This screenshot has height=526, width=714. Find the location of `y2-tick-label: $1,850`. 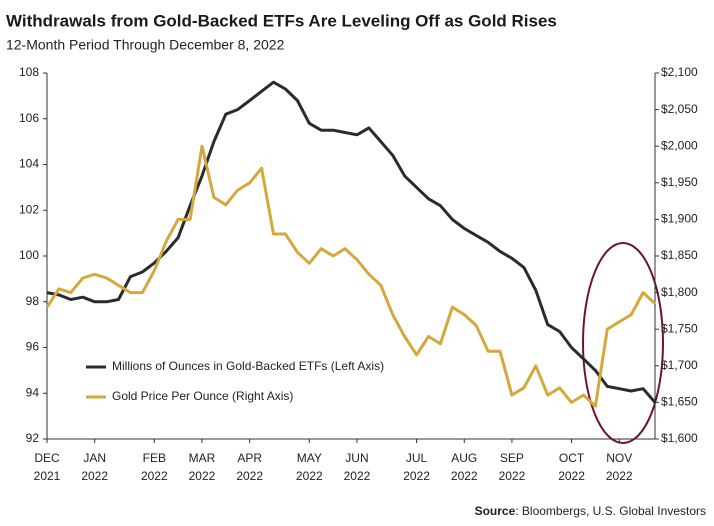

y2-tick-label: $1,850 is located at coordinates (679, 255).